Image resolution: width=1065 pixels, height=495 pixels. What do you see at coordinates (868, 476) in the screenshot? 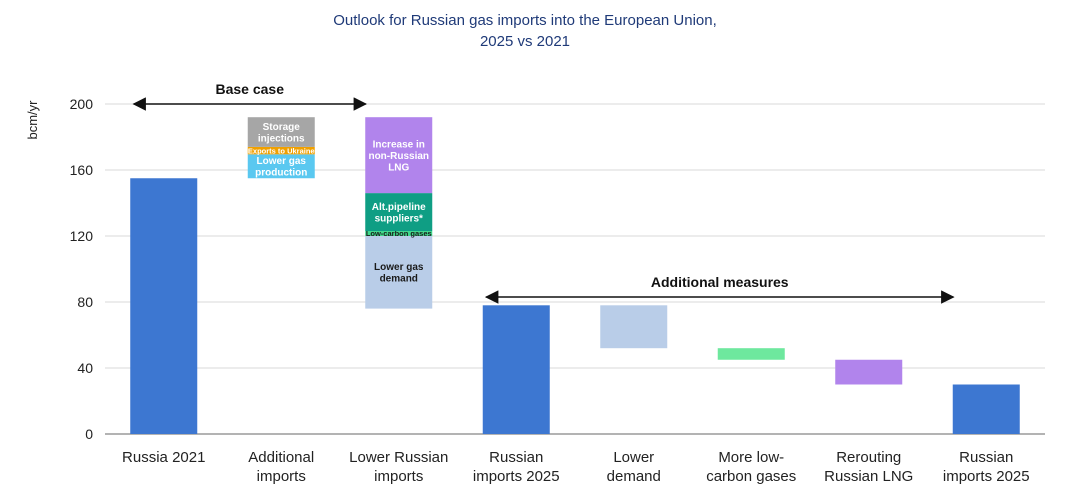
I see `category-label-line: Russian LNG` at bounding box center [868, 476].